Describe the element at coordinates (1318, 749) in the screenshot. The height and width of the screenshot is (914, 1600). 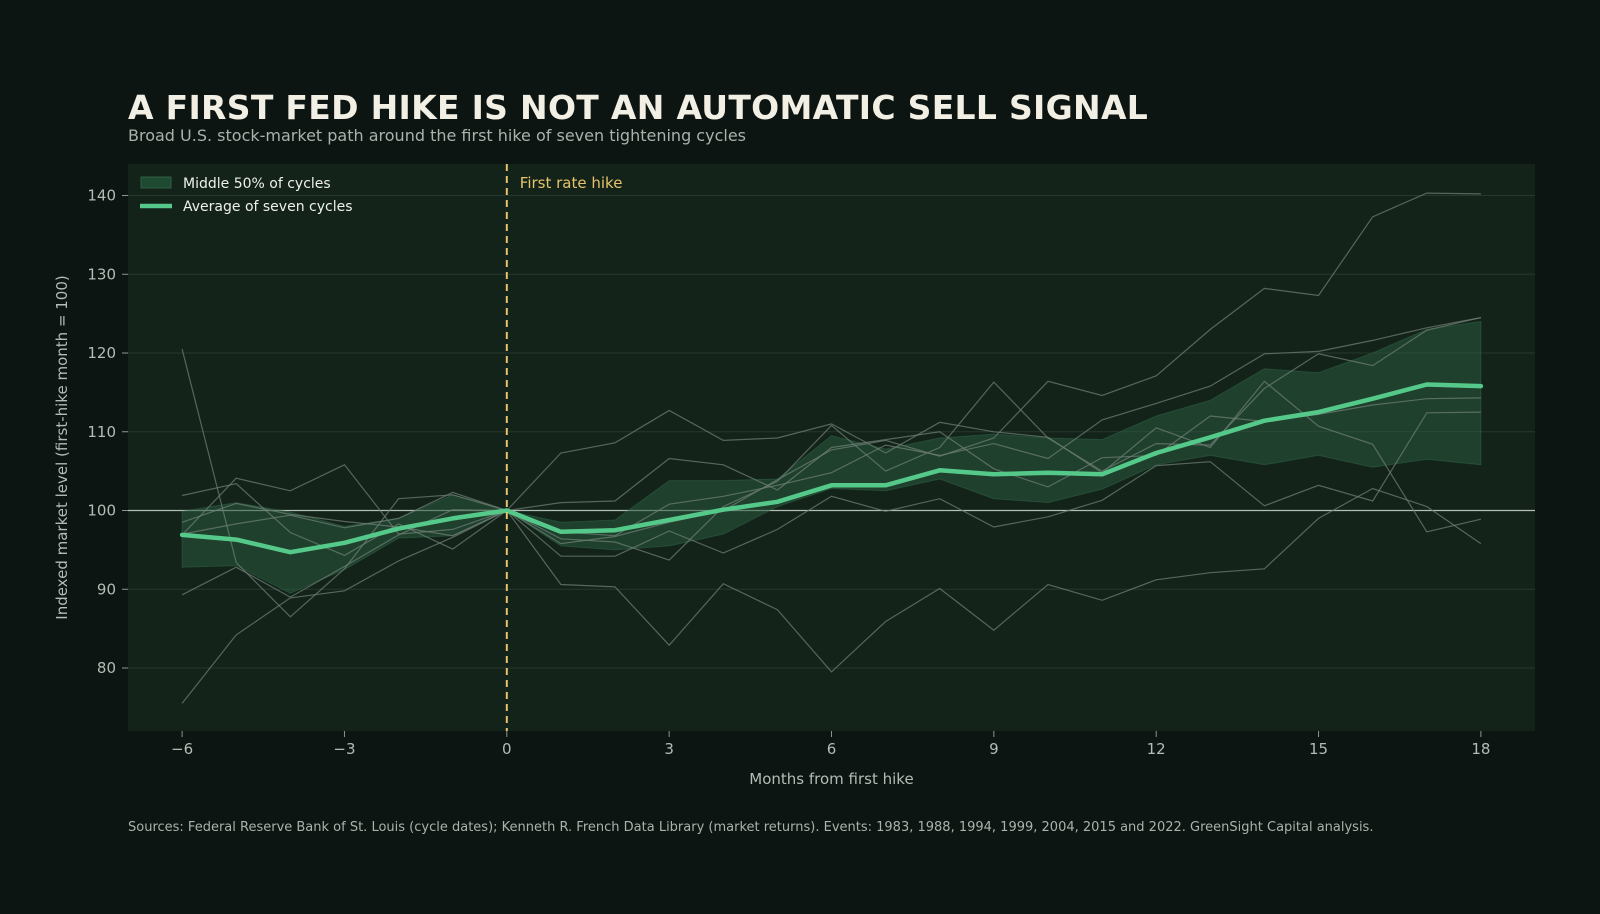
I see `x-tick-label-7: 15` at that location.